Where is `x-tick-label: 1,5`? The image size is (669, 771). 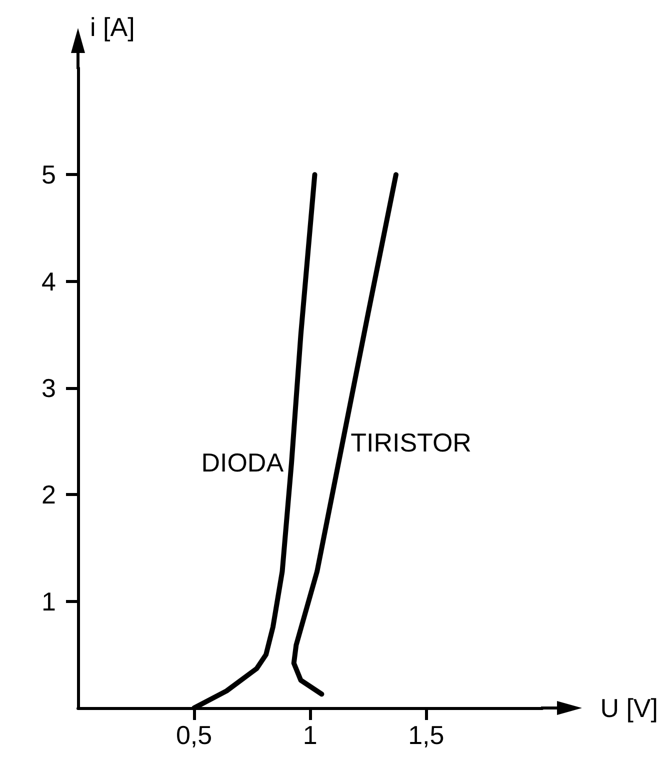
x-tick-label: 1,5 is located at coordinates (426, 735).